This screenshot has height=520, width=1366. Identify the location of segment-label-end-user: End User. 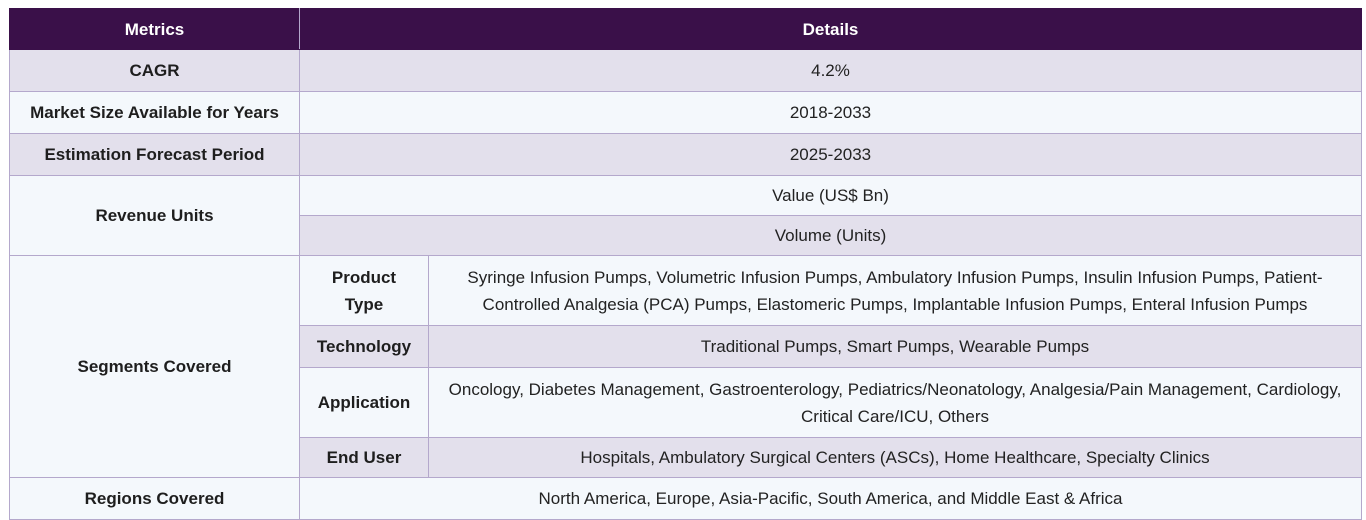
(364, 457).